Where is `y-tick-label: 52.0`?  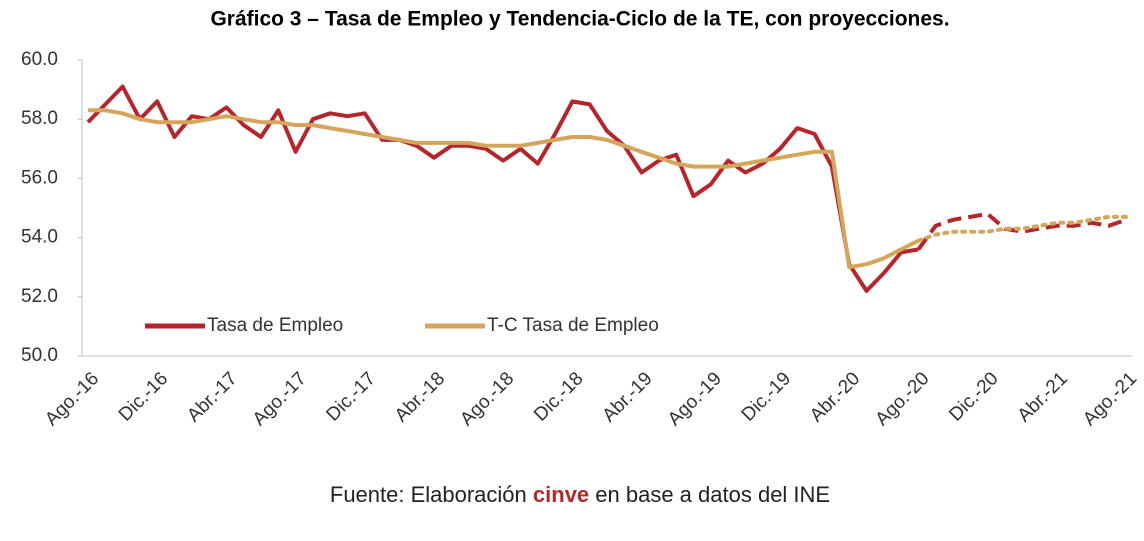 y-tick-label: 52.0 is located at coordinates (39, 296).